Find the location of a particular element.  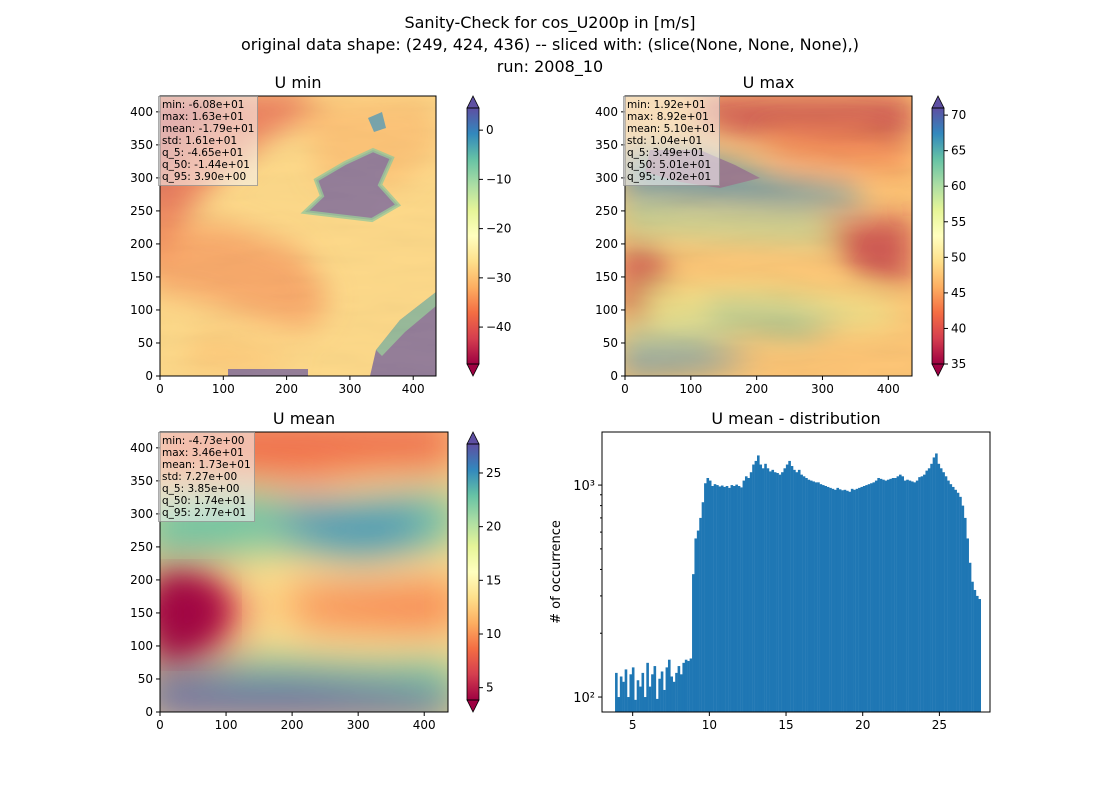

stat-min: min: -4.73e+00 is located at coordinates (203, 441).